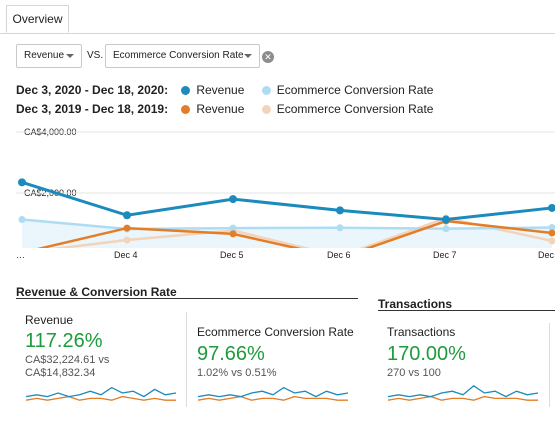  Describe the element at coordinates (237, 373) in the screenshot. I see `conversion-card-sub1: 1.02% vs 0.51%` at that location.